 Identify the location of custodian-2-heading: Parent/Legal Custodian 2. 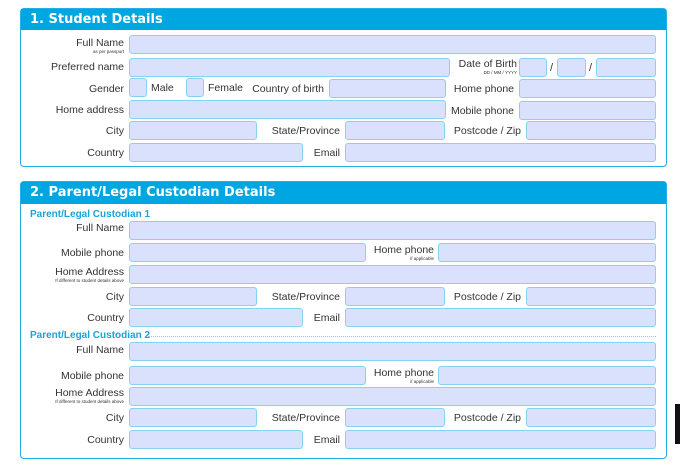
(90, 335).